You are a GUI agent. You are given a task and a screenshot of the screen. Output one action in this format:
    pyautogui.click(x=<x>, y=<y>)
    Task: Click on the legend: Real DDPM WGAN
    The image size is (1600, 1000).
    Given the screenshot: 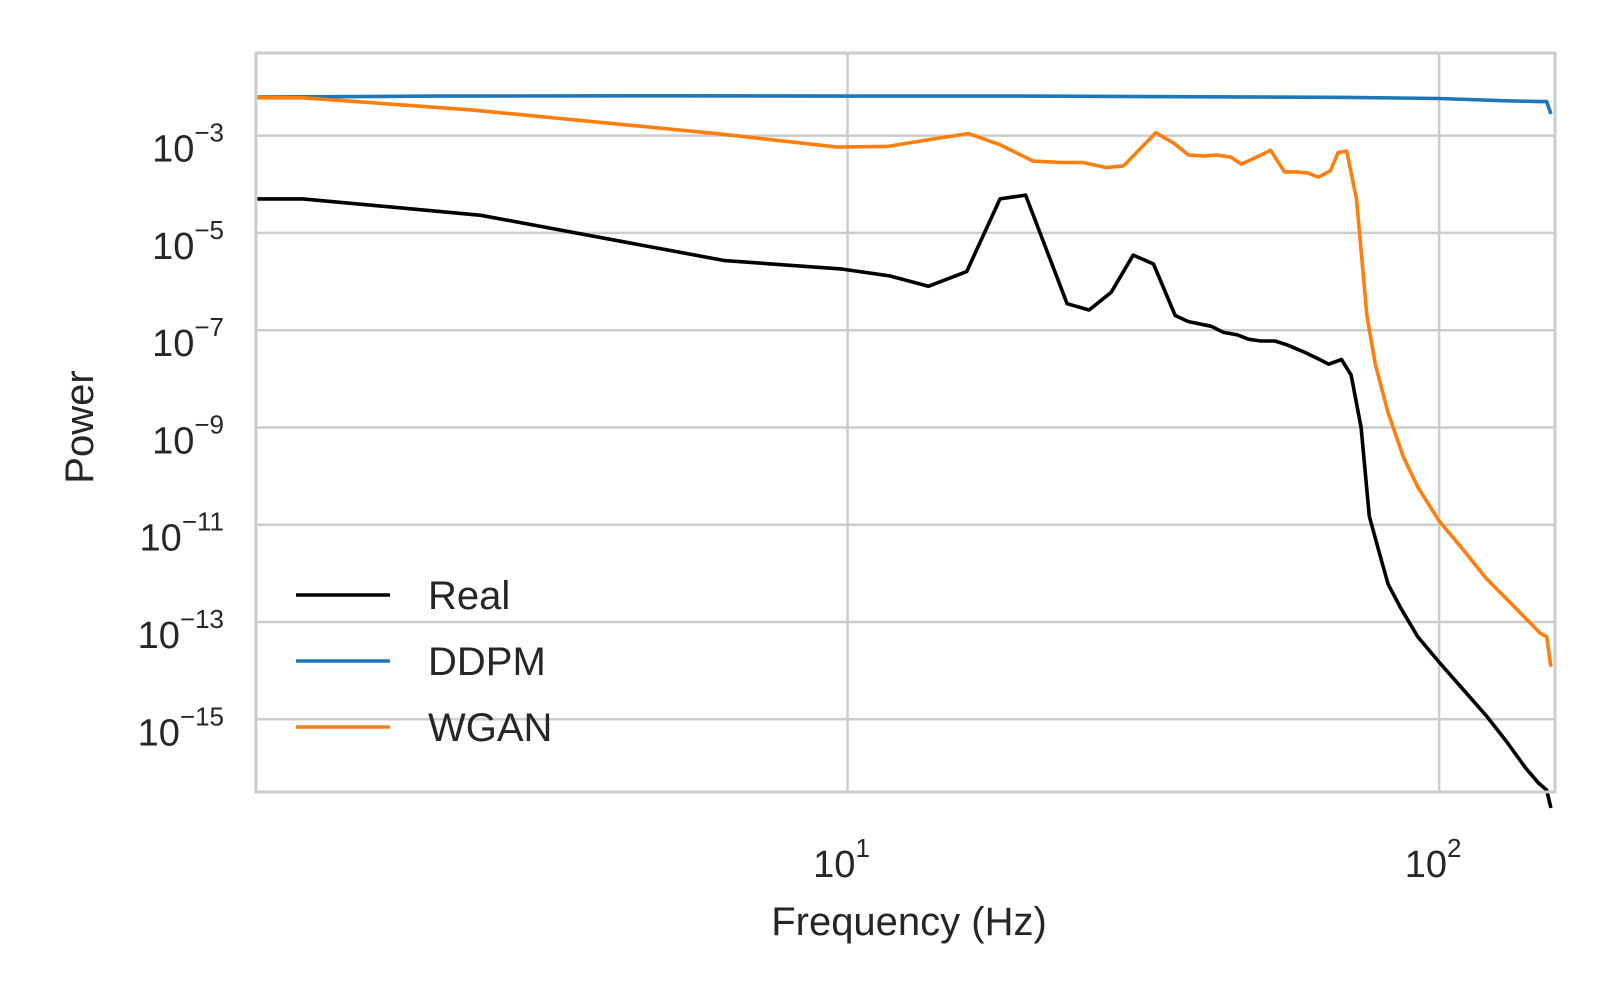 What is the action you would take?
    pyautogui.click(x=424, y=662)
    